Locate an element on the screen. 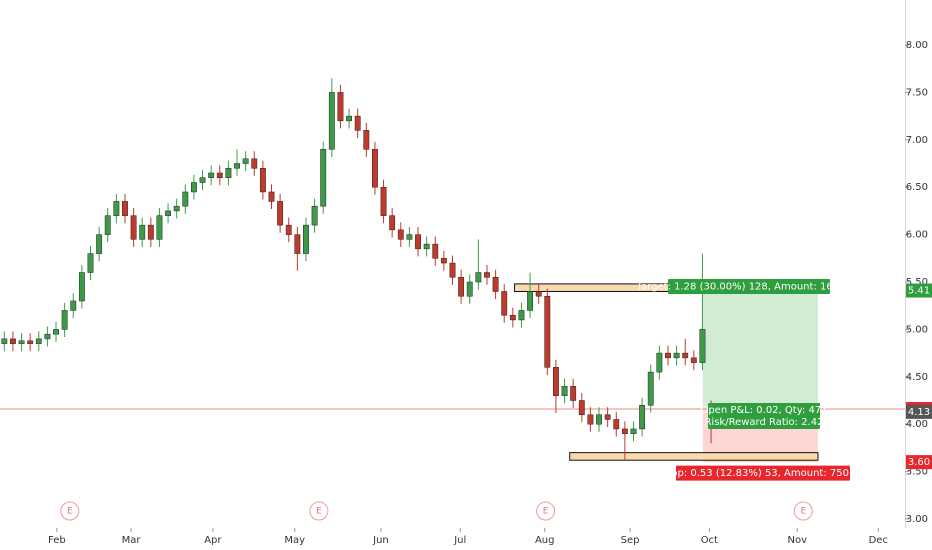 The height and width of the screenshot is (550, 932). y-tick-label: 6.00 is located at coordinates (917, 235).